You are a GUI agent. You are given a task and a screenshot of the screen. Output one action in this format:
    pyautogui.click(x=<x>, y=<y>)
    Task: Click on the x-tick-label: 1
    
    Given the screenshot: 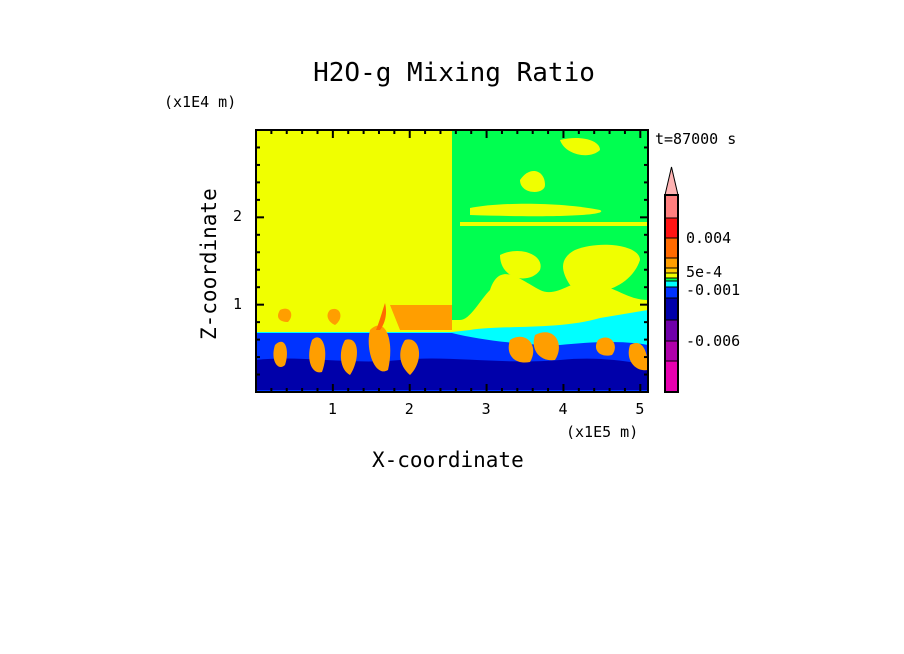 What is the action you would take?
    pyautogui.click(x=332, y=409)
    